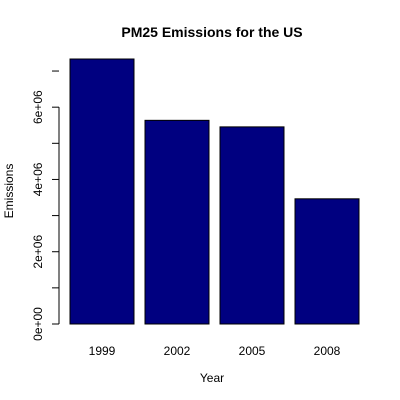 The height and width of the screenshot is (400, 400). Describe the element at coordinates (212, 378) in the screenshot. I see `x-axis-label: Year` at that location.